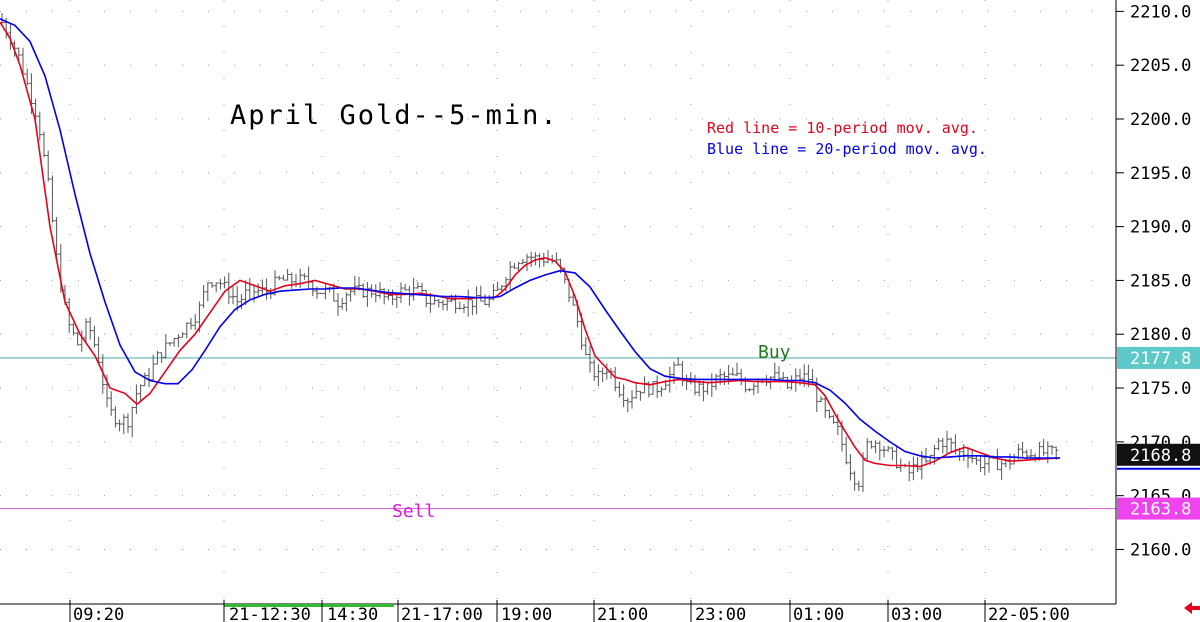 The image size is (1200, 622). What do you see at coordinates (1160, 335) in the screenshot?
I see `y-tick-label: 2180.0` at bounding box center [1160, 335].